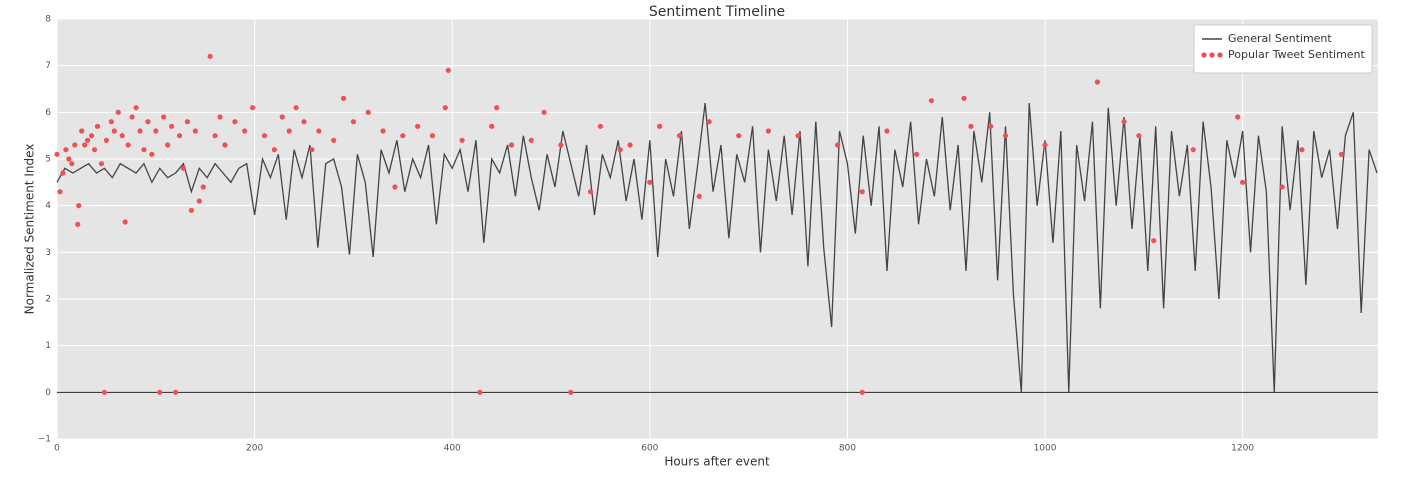  I want to click on legend-label: General Sentiment, so click(1280, 38).